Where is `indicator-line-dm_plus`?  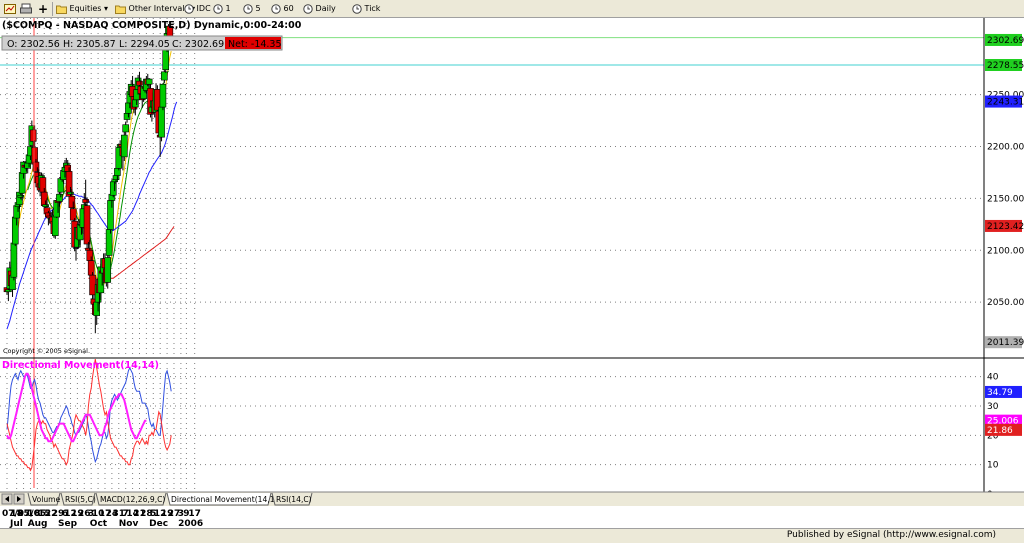
indicator-line-dm_plus is located at coordinates (89, 415).